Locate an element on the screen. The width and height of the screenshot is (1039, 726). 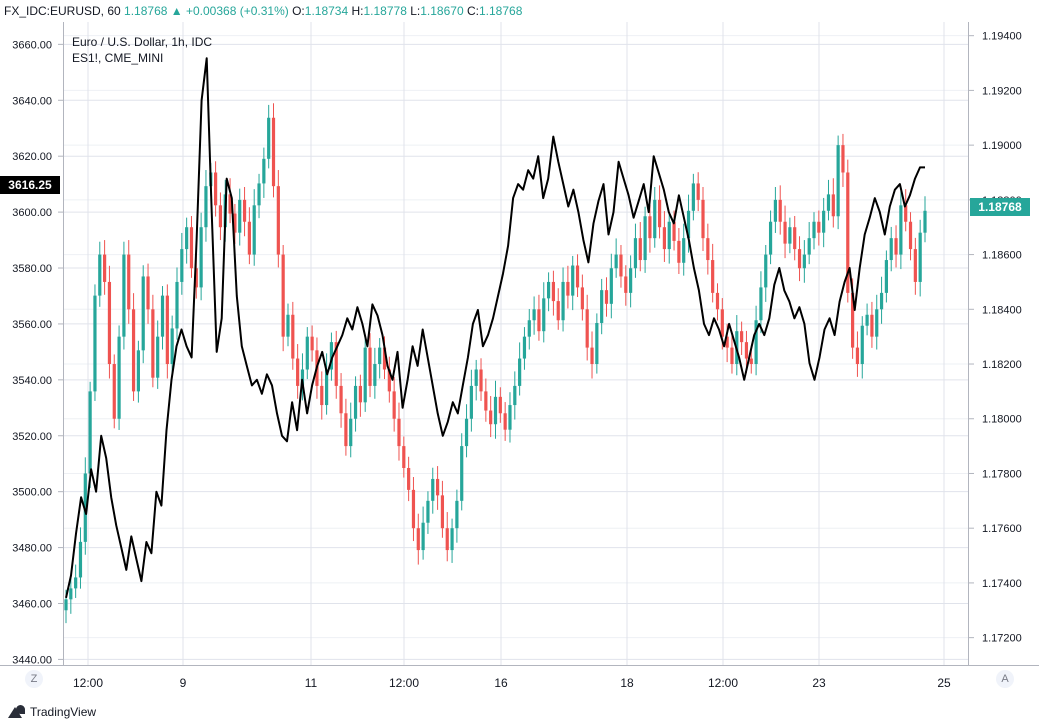
left-axis-tick-label: 3500.00 is located at coordinates (32, 493).